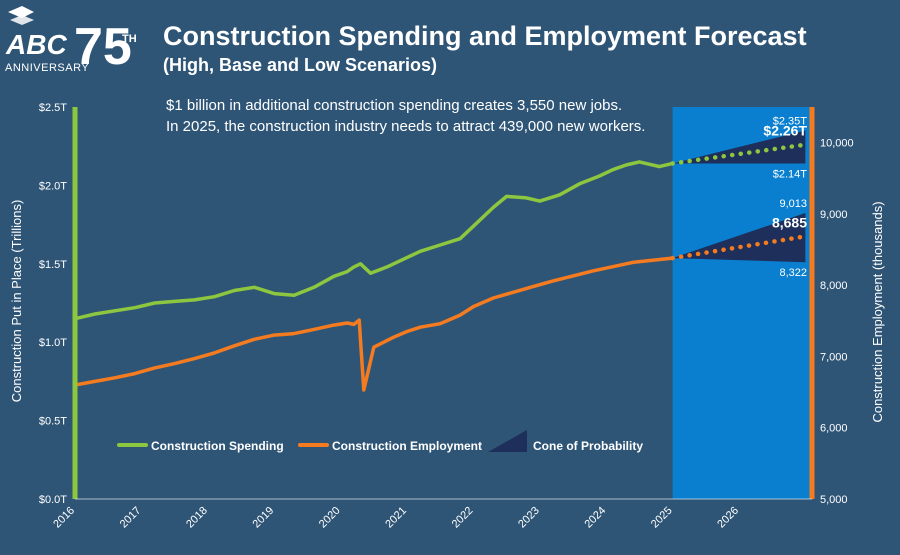 The width and height of the screenshot is (900, 555). What do you see at coordinates (36, 44) in the screenshot?
I see `logo-brand: ABC` at bounding box center [36, 44].